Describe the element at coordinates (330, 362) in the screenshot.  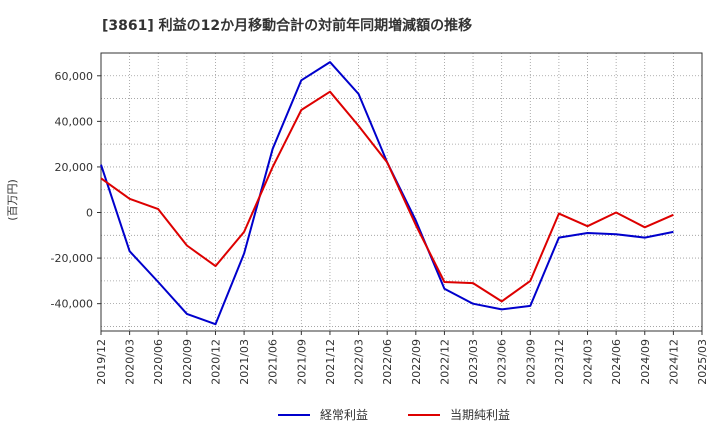
I see `x-tick-label: 2021/12` at that location.